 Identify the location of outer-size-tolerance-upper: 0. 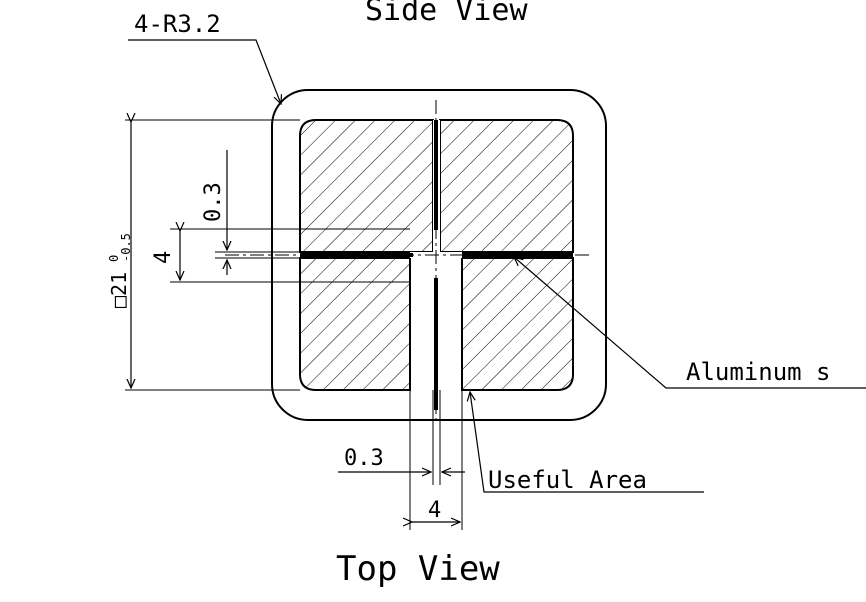
(114, 258).